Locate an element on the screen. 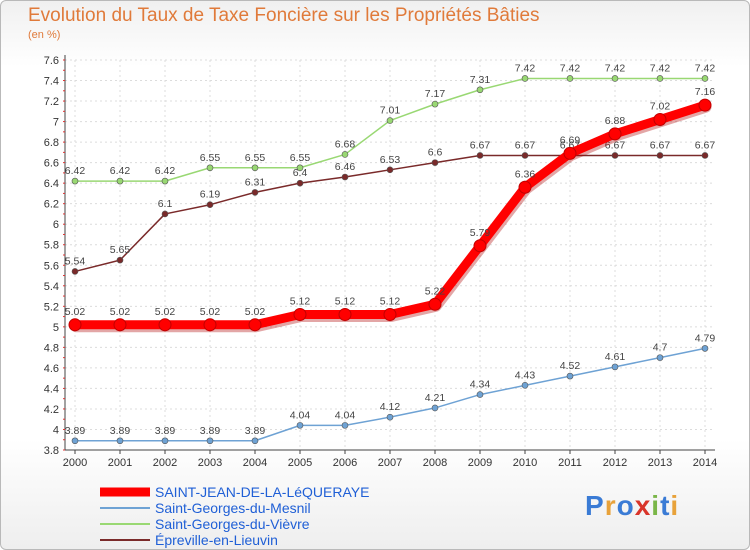  x-tick-label: 2012 is located at coordinates (615, 463).